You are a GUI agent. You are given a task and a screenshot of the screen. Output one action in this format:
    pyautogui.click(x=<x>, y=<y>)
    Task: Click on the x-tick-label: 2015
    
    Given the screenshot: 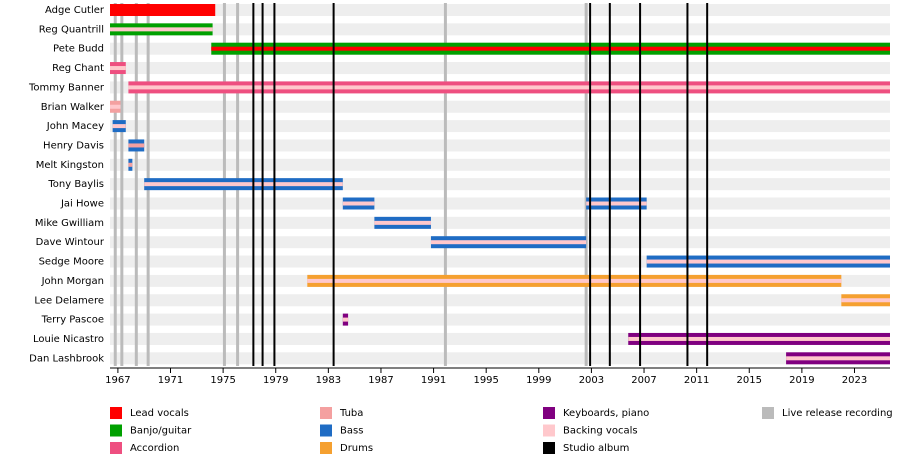 What is the action you would take?
    pyautogui.click(x=749, y=380)
    